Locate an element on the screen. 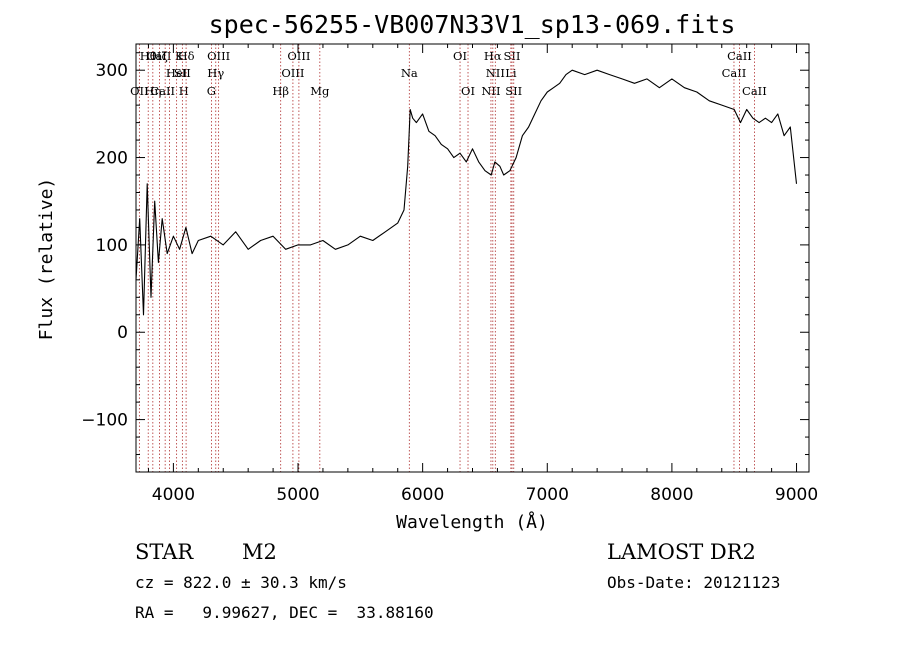  y-tick-label: 300 is located at coordinates (112, 71).